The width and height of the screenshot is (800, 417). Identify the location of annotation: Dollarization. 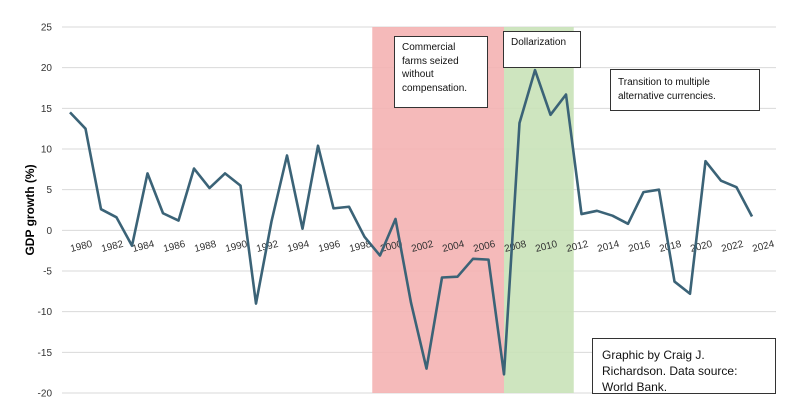
(542, 49).